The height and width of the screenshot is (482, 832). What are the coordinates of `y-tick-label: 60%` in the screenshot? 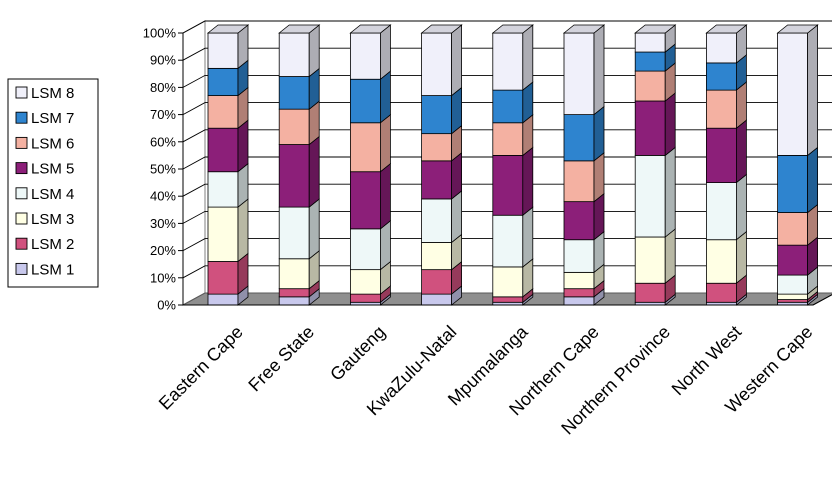 It's located at (163, 141).